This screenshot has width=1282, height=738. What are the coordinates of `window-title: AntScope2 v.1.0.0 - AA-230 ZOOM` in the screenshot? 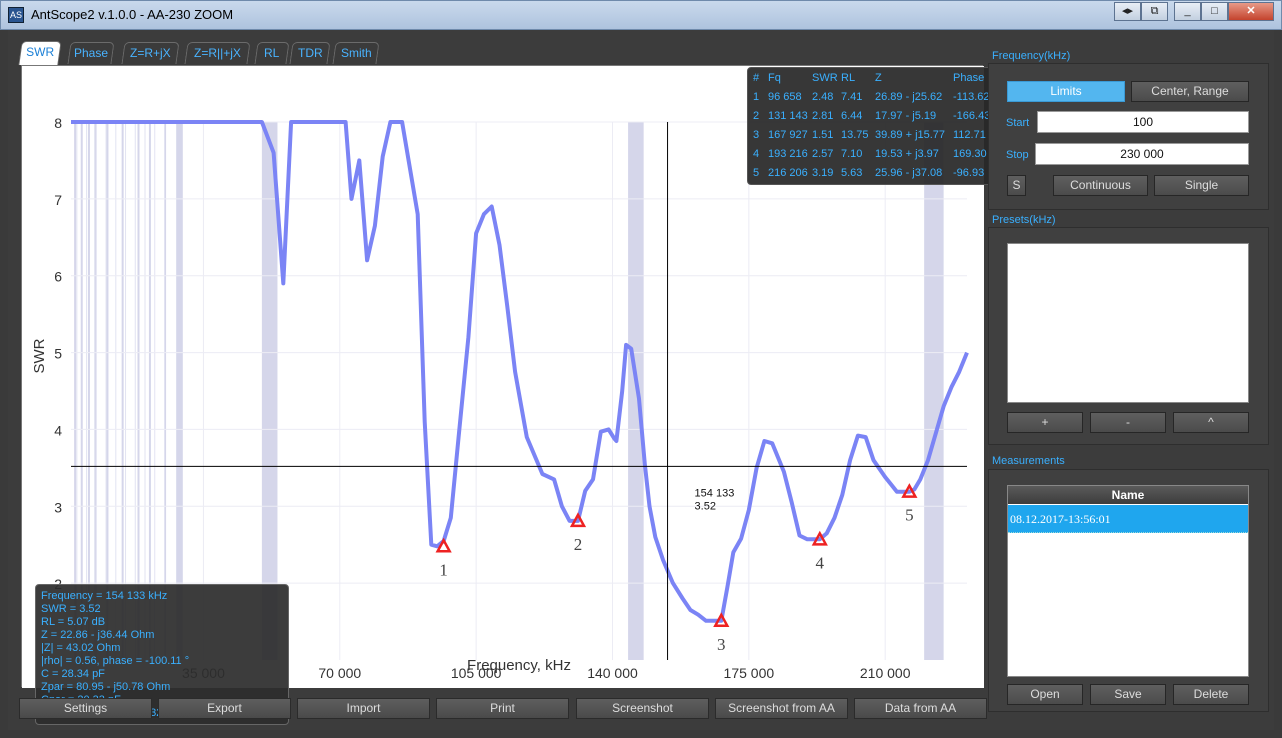 It's located at (132, 14).